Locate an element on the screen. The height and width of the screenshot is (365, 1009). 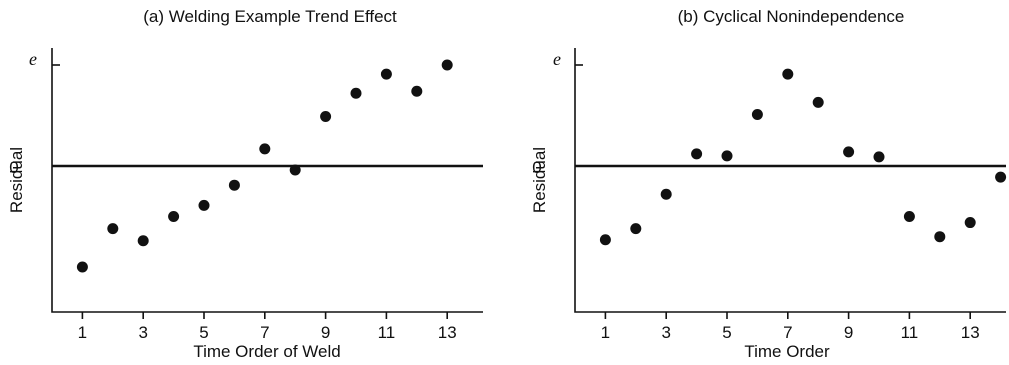
x-axis-label: Time Order of Weld is located at coordinates (266, 351).